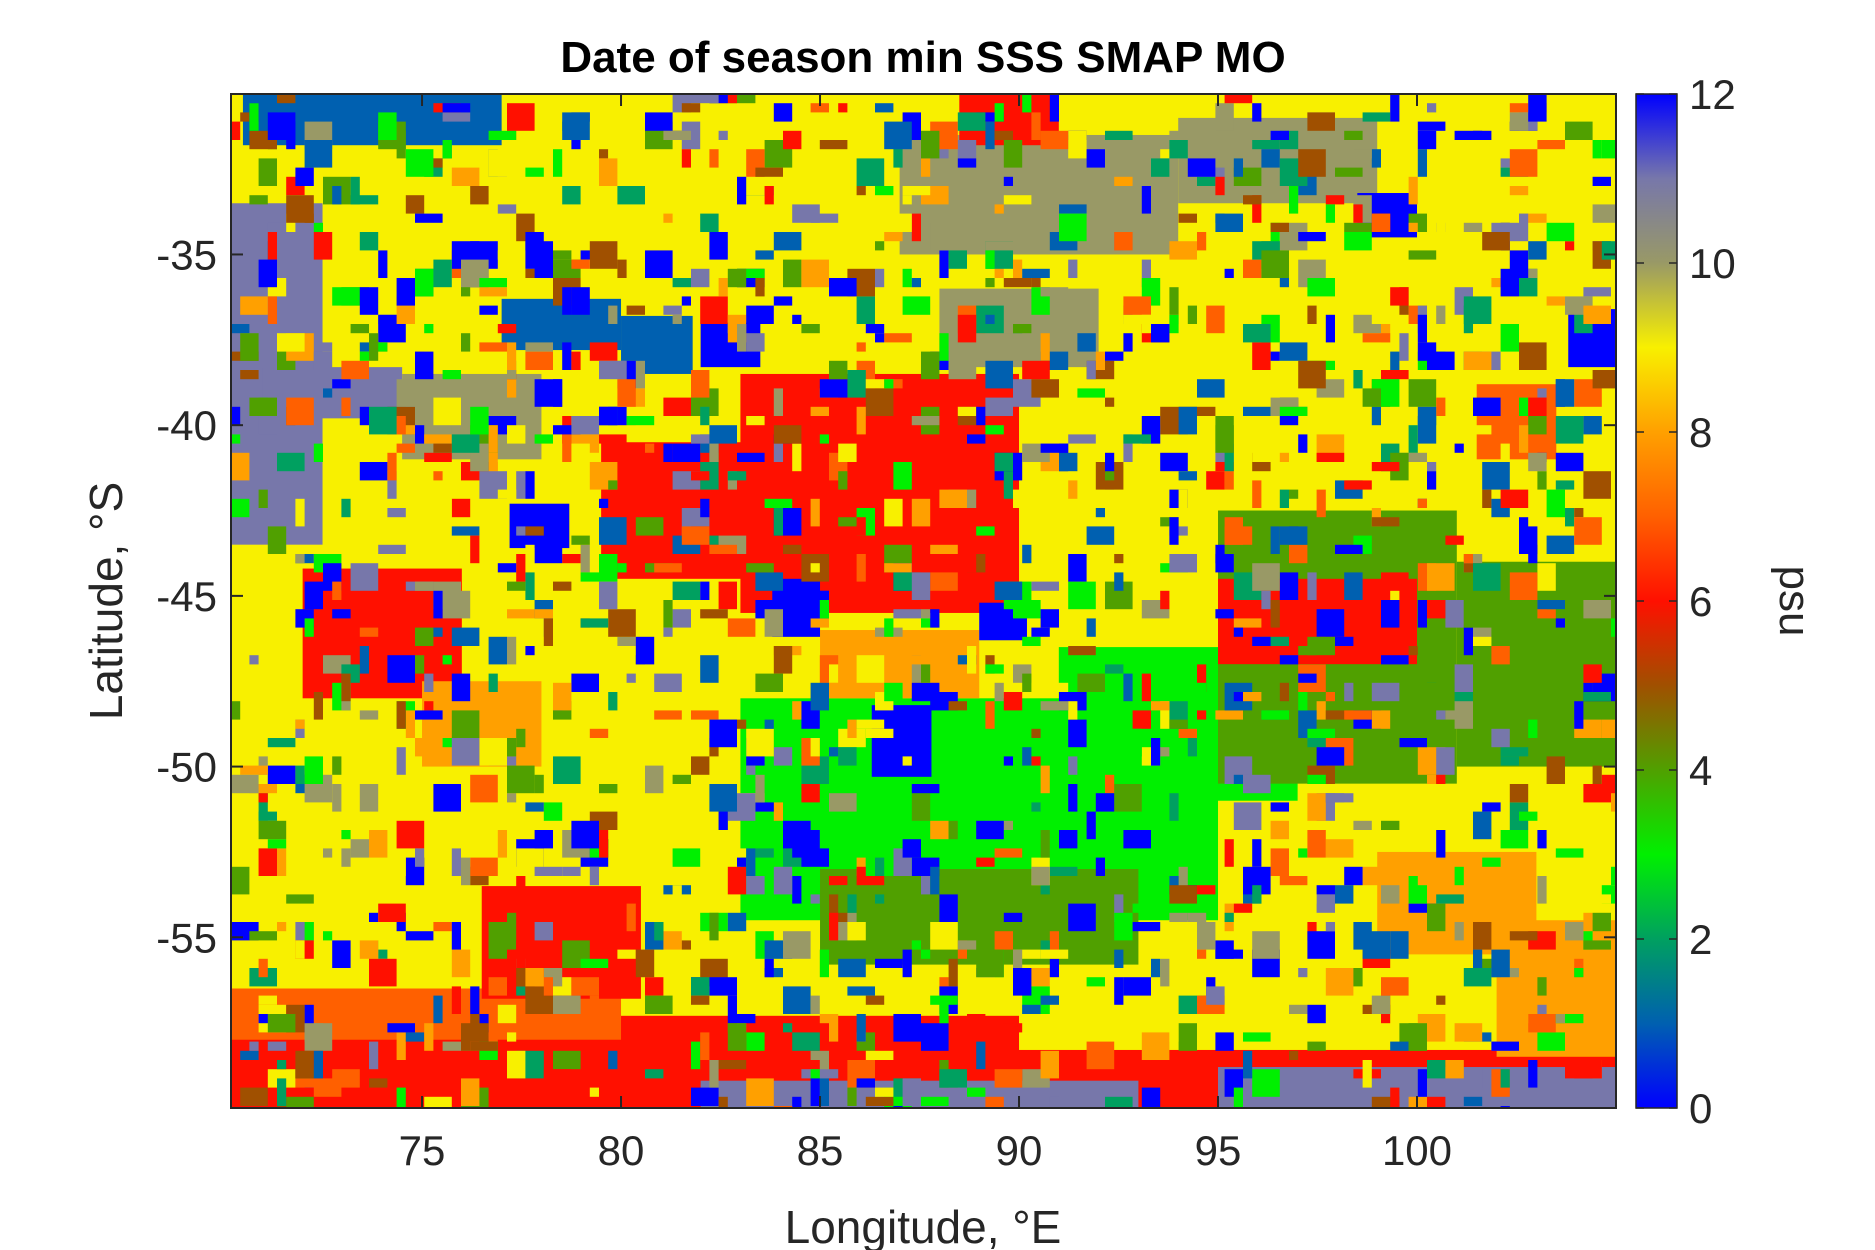 The width and height of the screenshot is (1875, 1250). I want to click on colorbar-tick-label: 0, so click(1700, 1108).